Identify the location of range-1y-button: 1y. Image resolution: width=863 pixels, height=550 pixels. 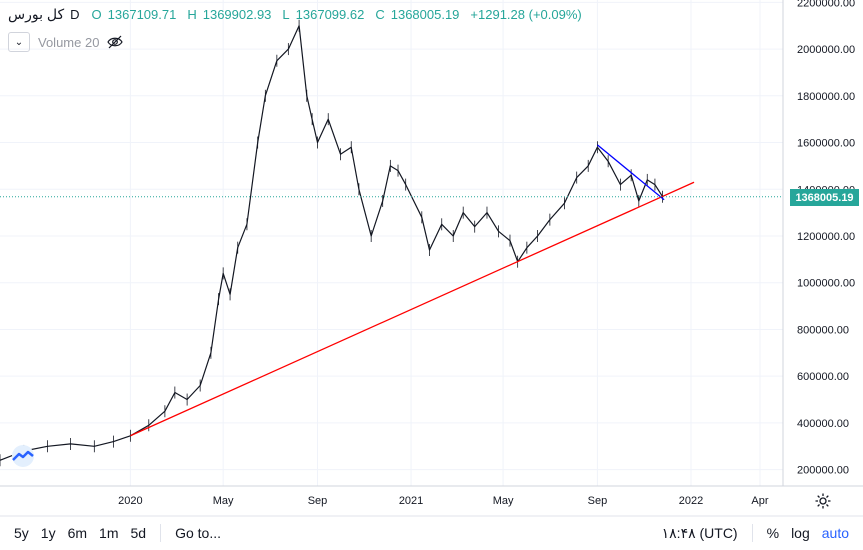
(48, 533).